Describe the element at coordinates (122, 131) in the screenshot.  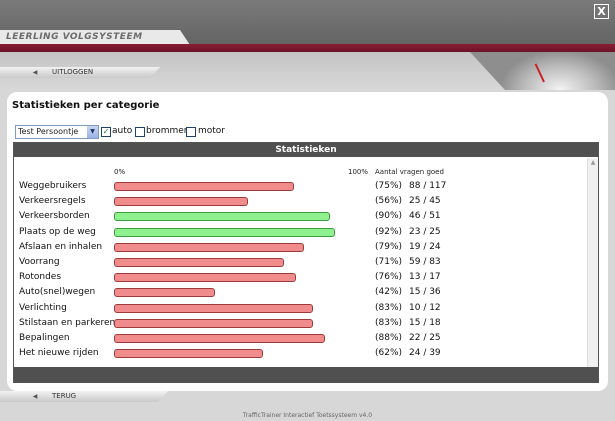
I see `checkbox-auto-label: auto` at that location.